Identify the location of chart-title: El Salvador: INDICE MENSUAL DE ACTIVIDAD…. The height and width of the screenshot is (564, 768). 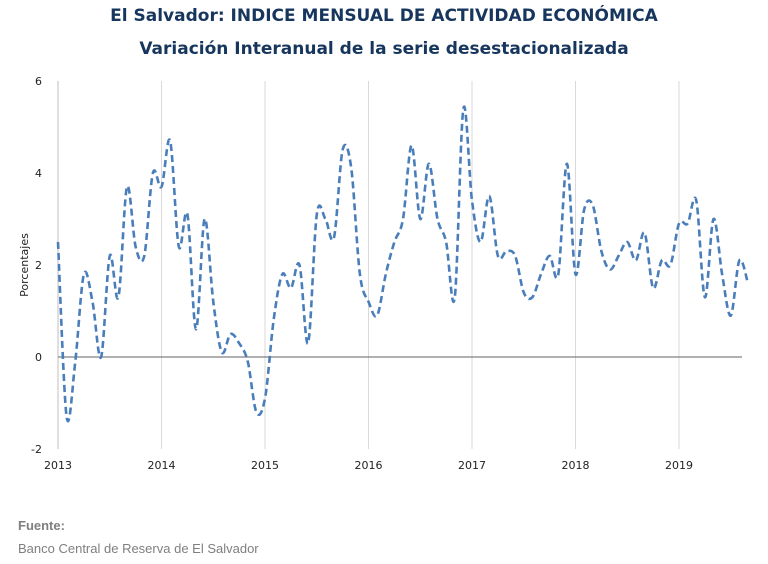
(384, 16).